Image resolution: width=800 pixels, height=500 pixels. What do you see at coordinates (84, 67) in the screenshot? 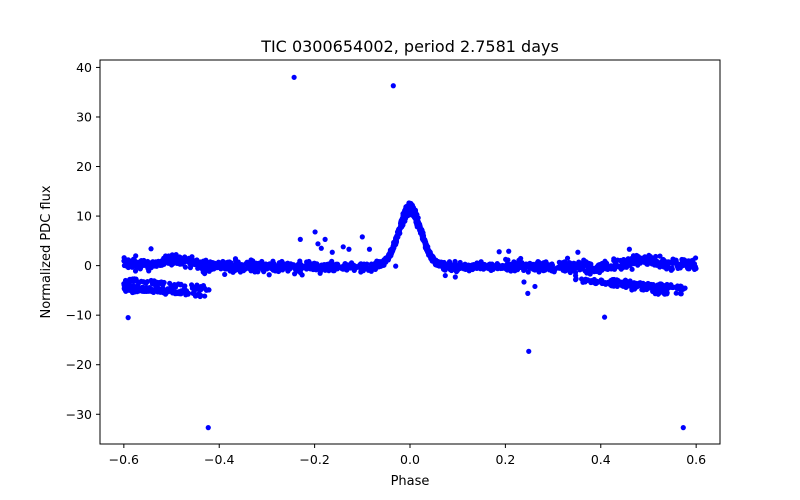
I see `y-tick-label: 40` at bounding box center [84, 67].